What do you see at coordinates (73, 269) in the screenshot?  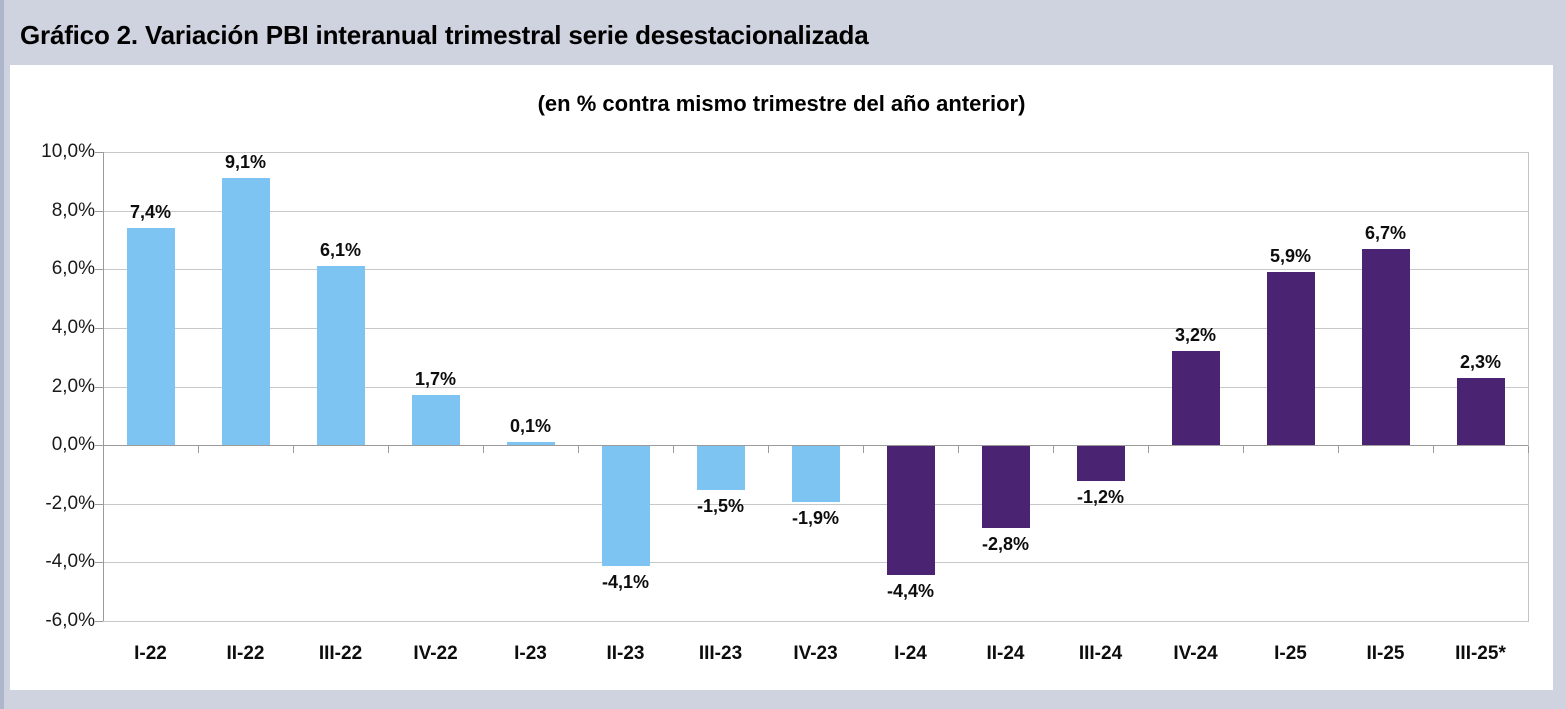 I see `y-axis-label-6,0%: 6,0%` at bounding box center [73, 269].